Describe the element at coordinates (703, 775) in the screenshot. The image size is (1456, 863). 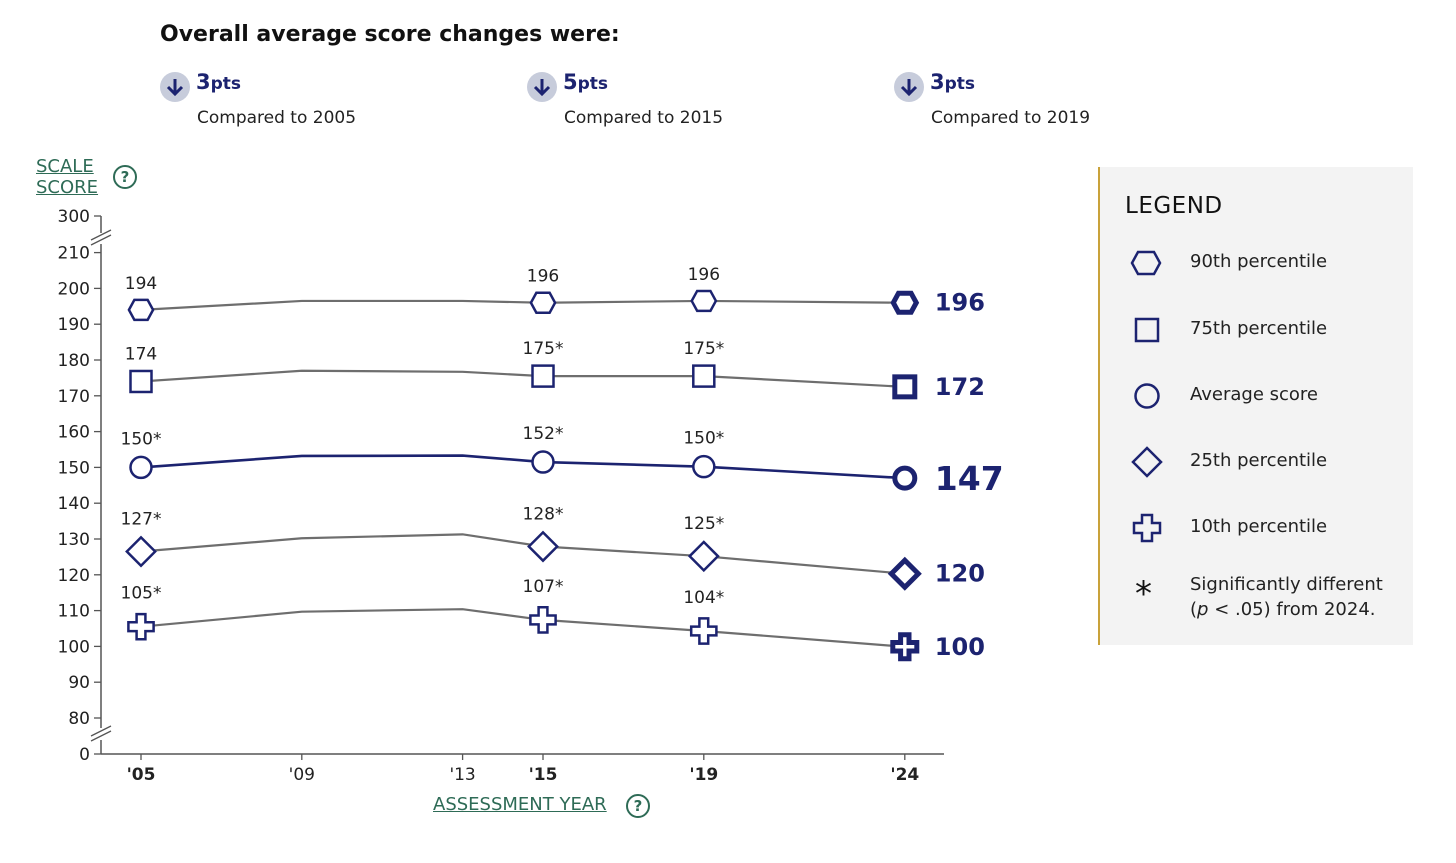
I see `x-tick-label: '19` at that location.